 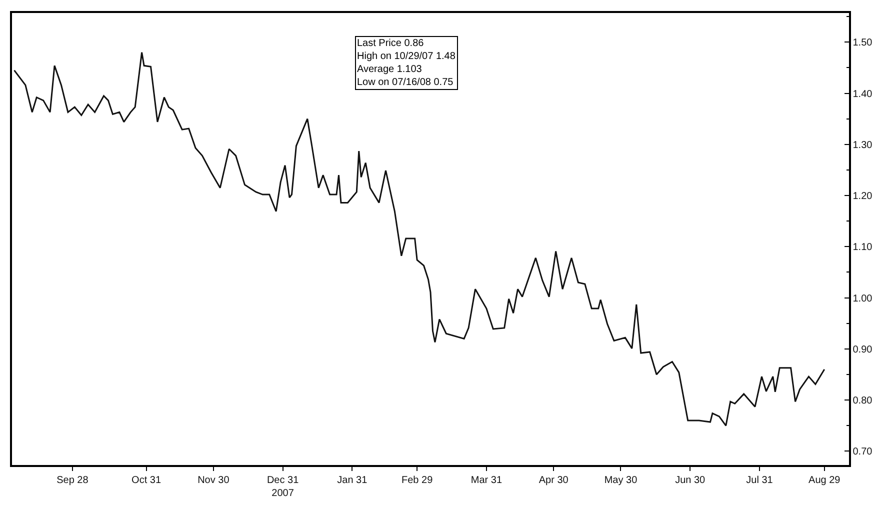 I want to click on annotation: Last Price 0.86, so click(x=390, y=43).